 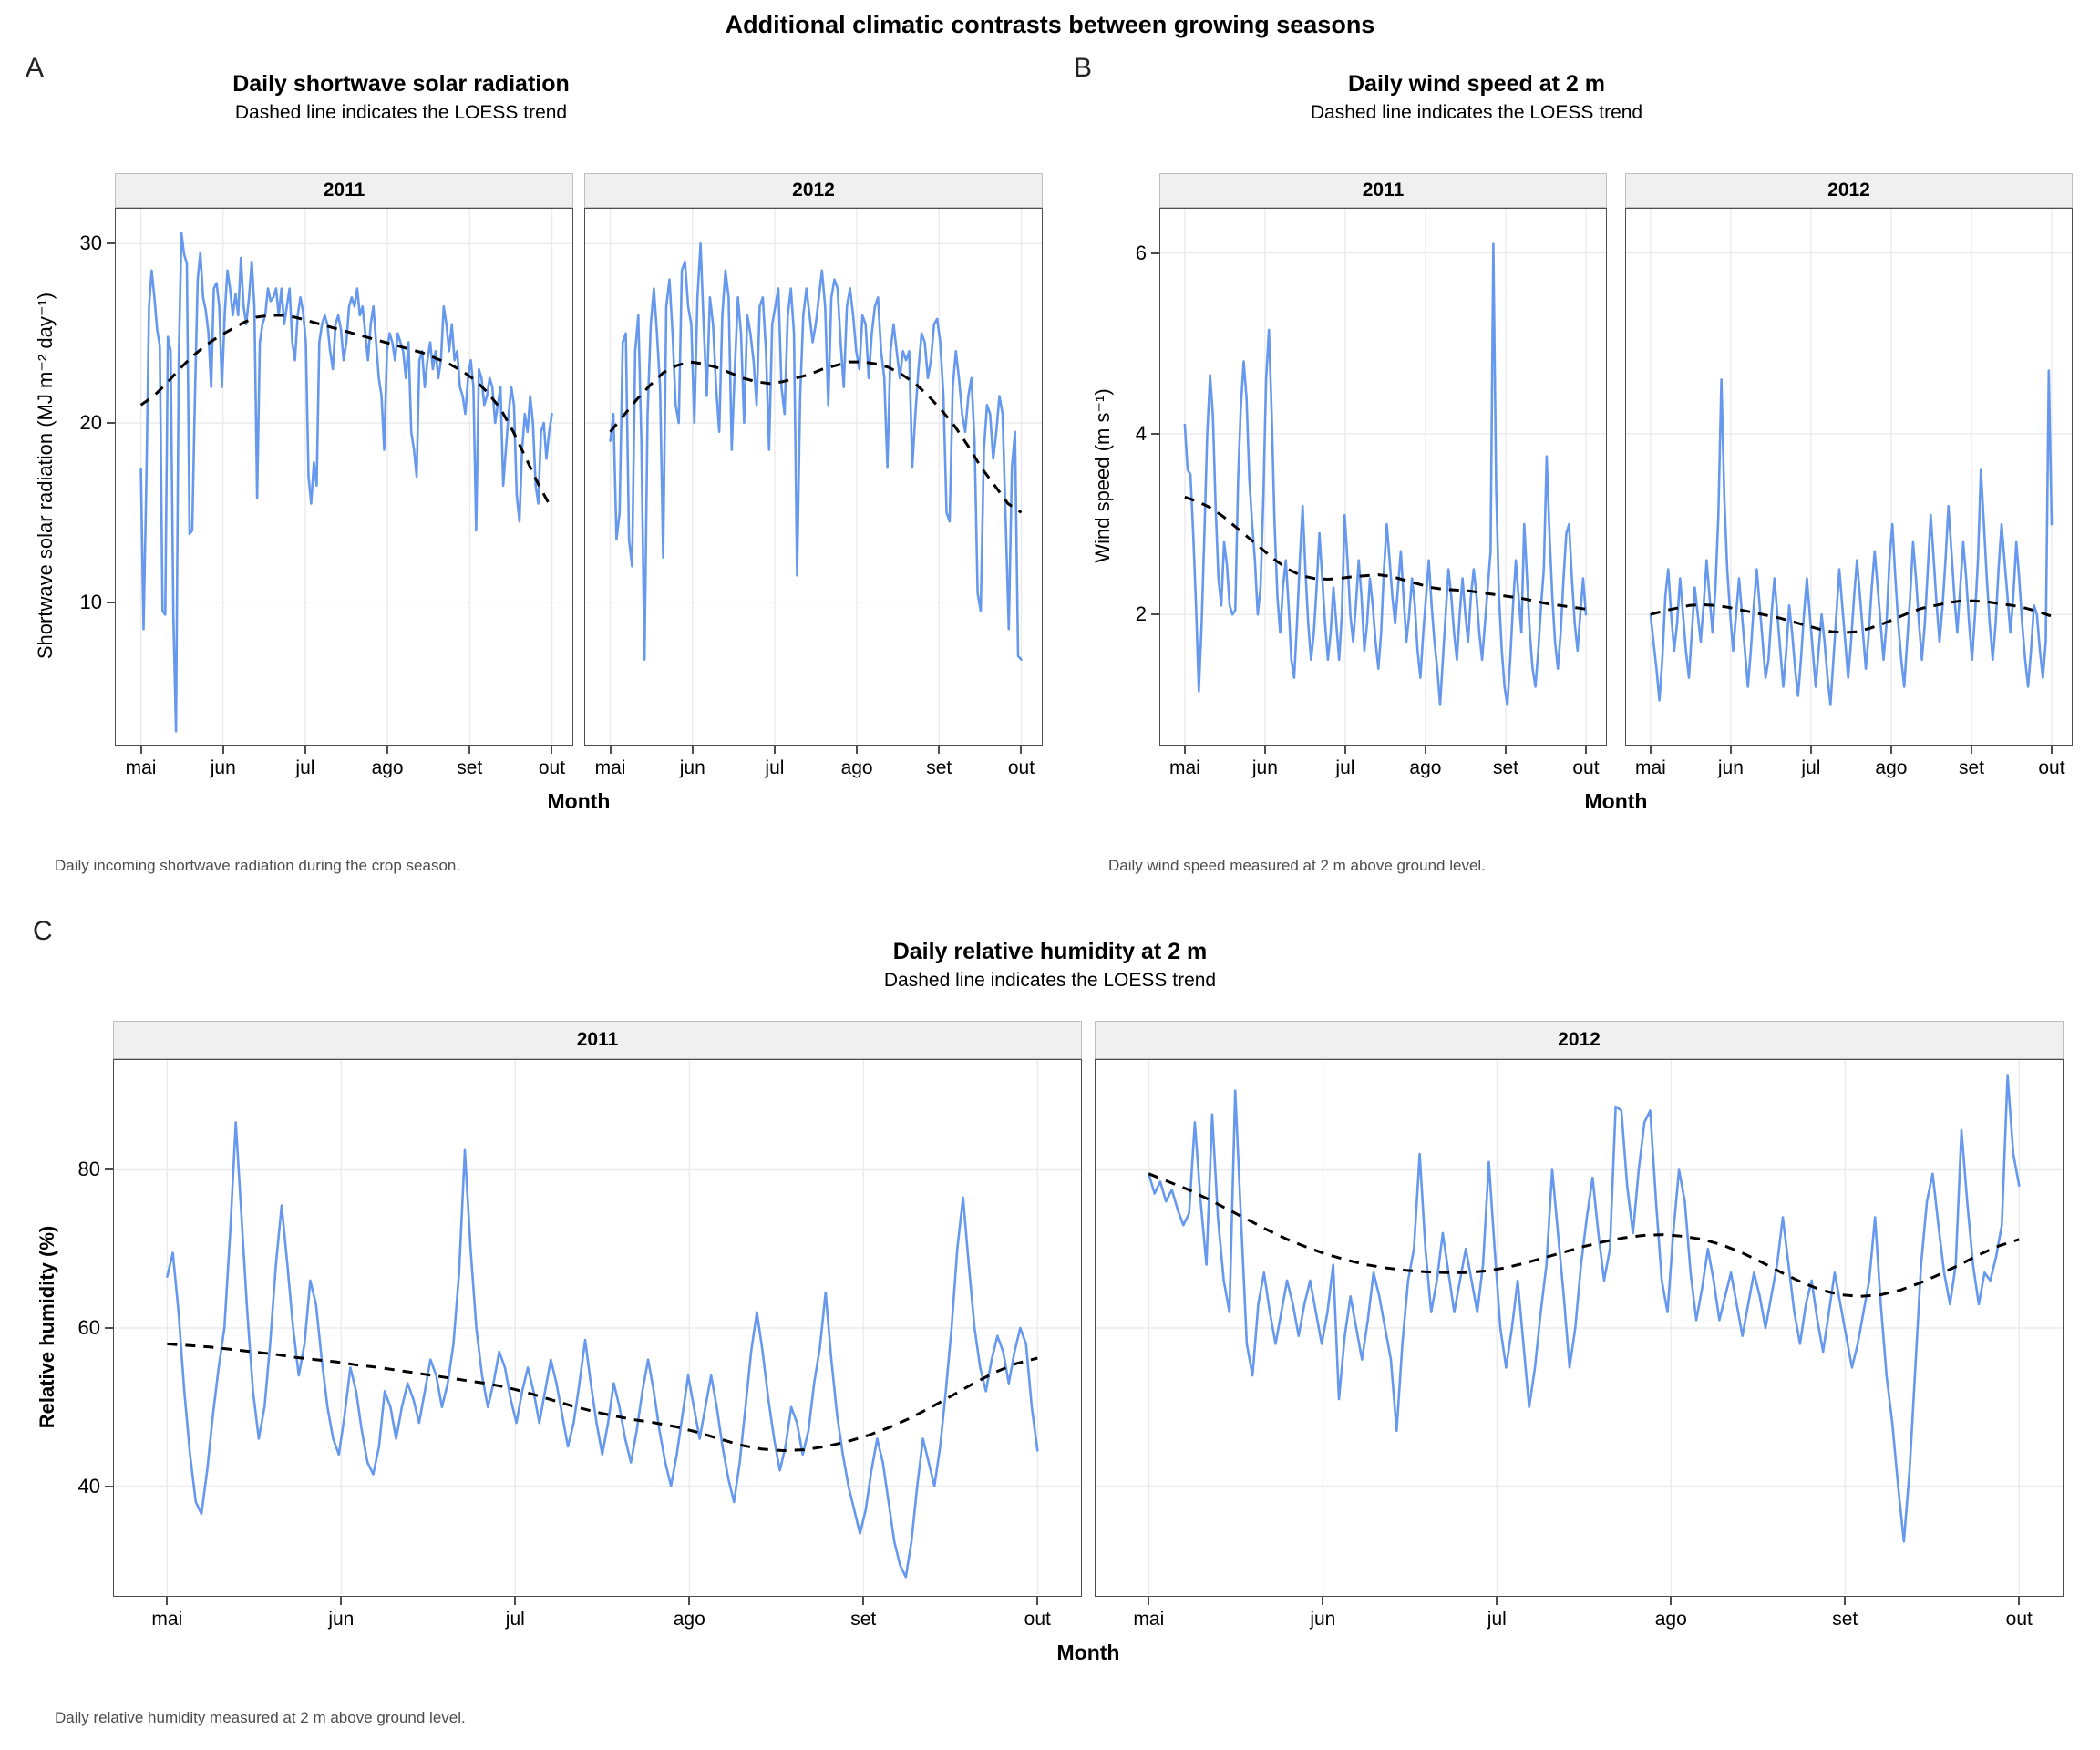 I want to click on y-tick-label: 40, so click(x=88, y=1486).